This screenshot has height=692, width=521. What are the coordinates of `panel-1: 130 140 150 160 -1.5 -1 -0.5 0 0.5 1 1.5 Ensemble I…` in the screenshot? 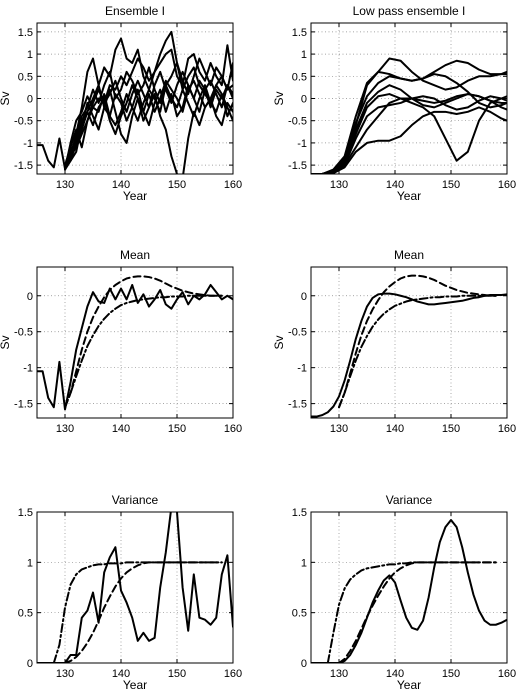 It's located at (121, 103).